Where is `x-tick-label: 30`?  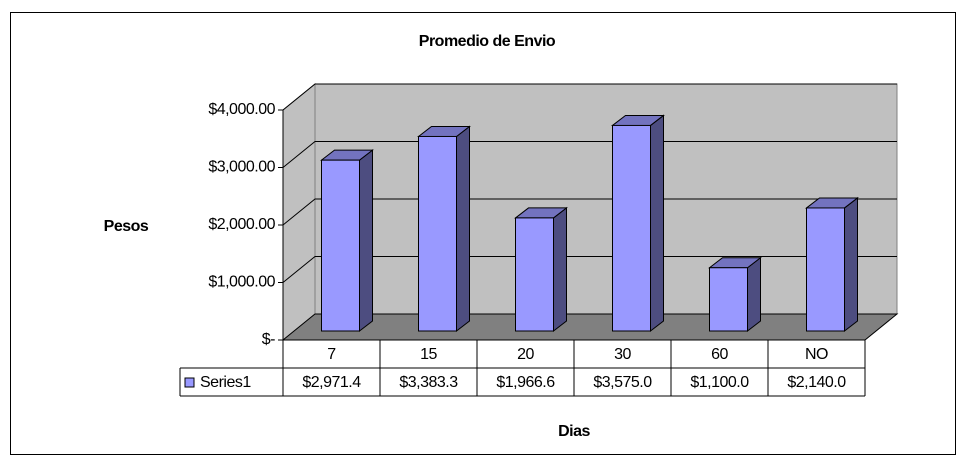
x-tick-label: 30 is located at coordinates (622, 354).